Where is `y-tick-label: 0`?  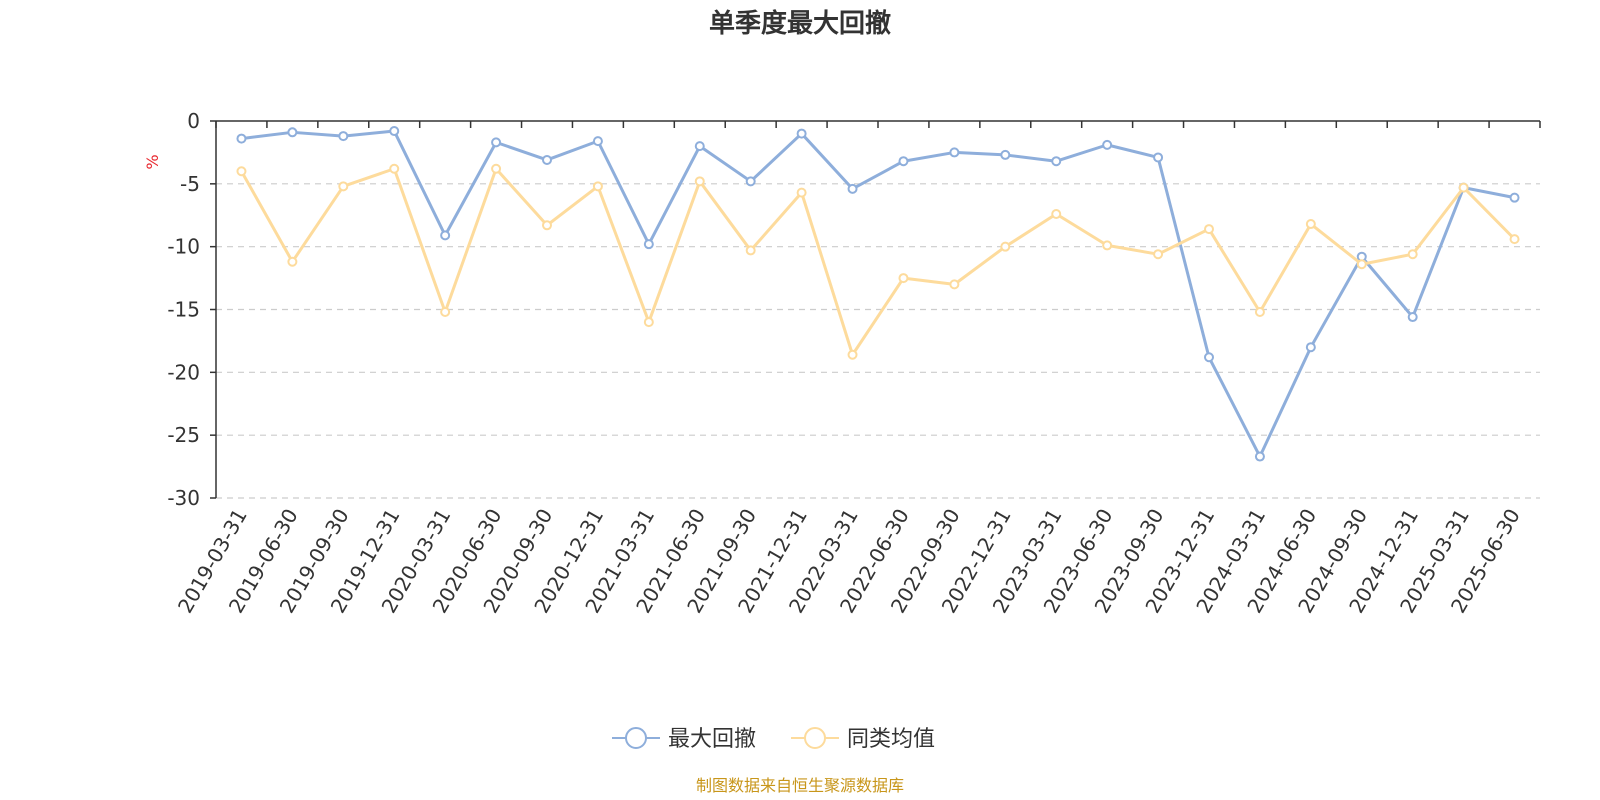
y-tick-label: 0 is located at coordinates (193, 121).